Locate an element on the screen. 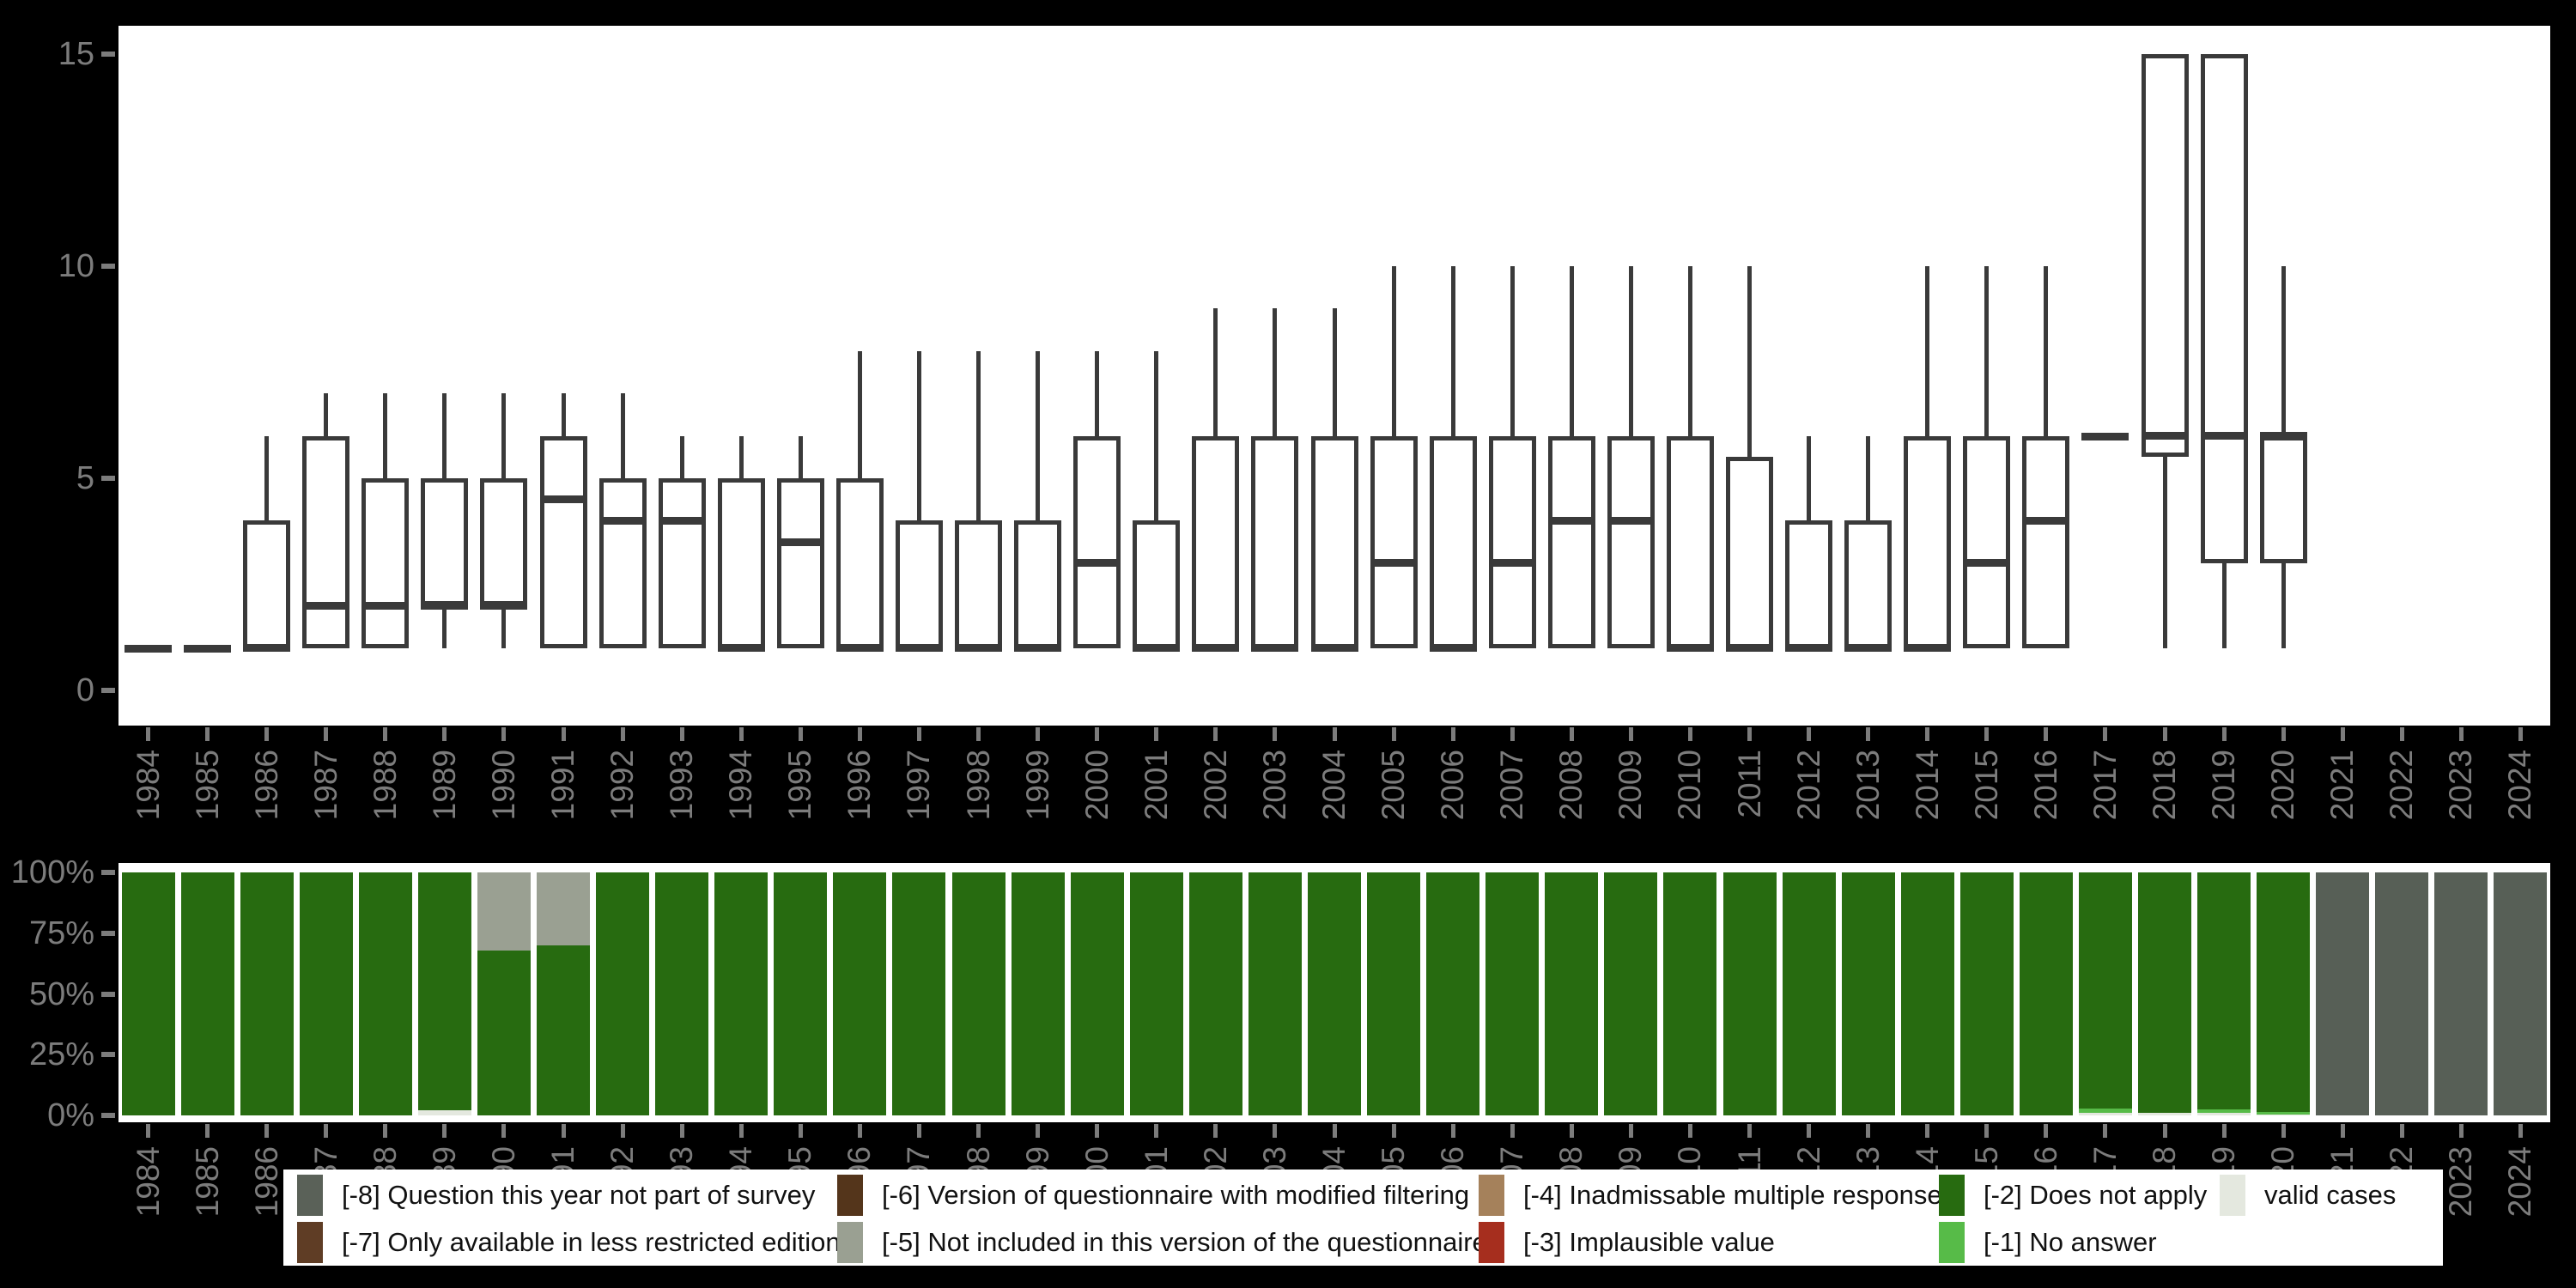 This screenshot has width=2576, height=1288. bar-2009-does_not_apply is located at coordinates (1631, 994).